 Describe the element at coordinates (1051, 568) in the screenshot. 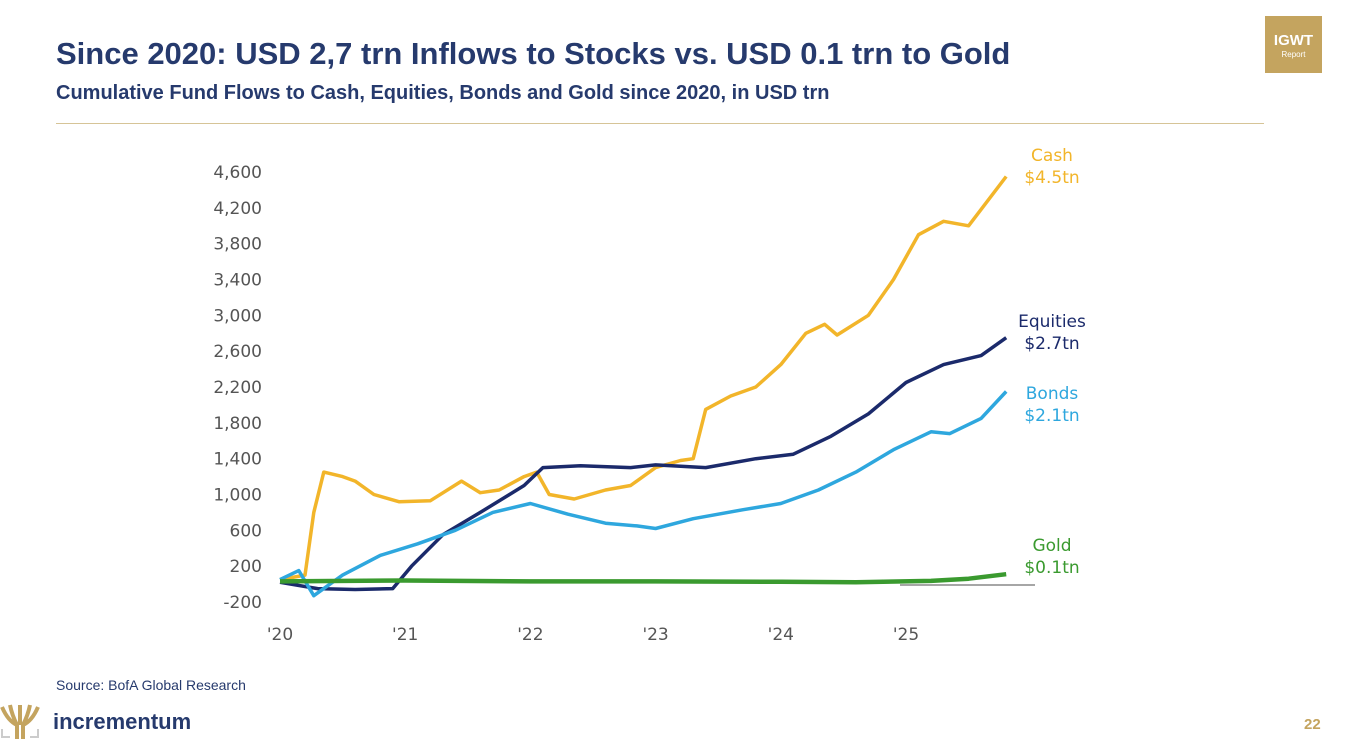

I see `series-end-value-label: $0.1tn` at that location.